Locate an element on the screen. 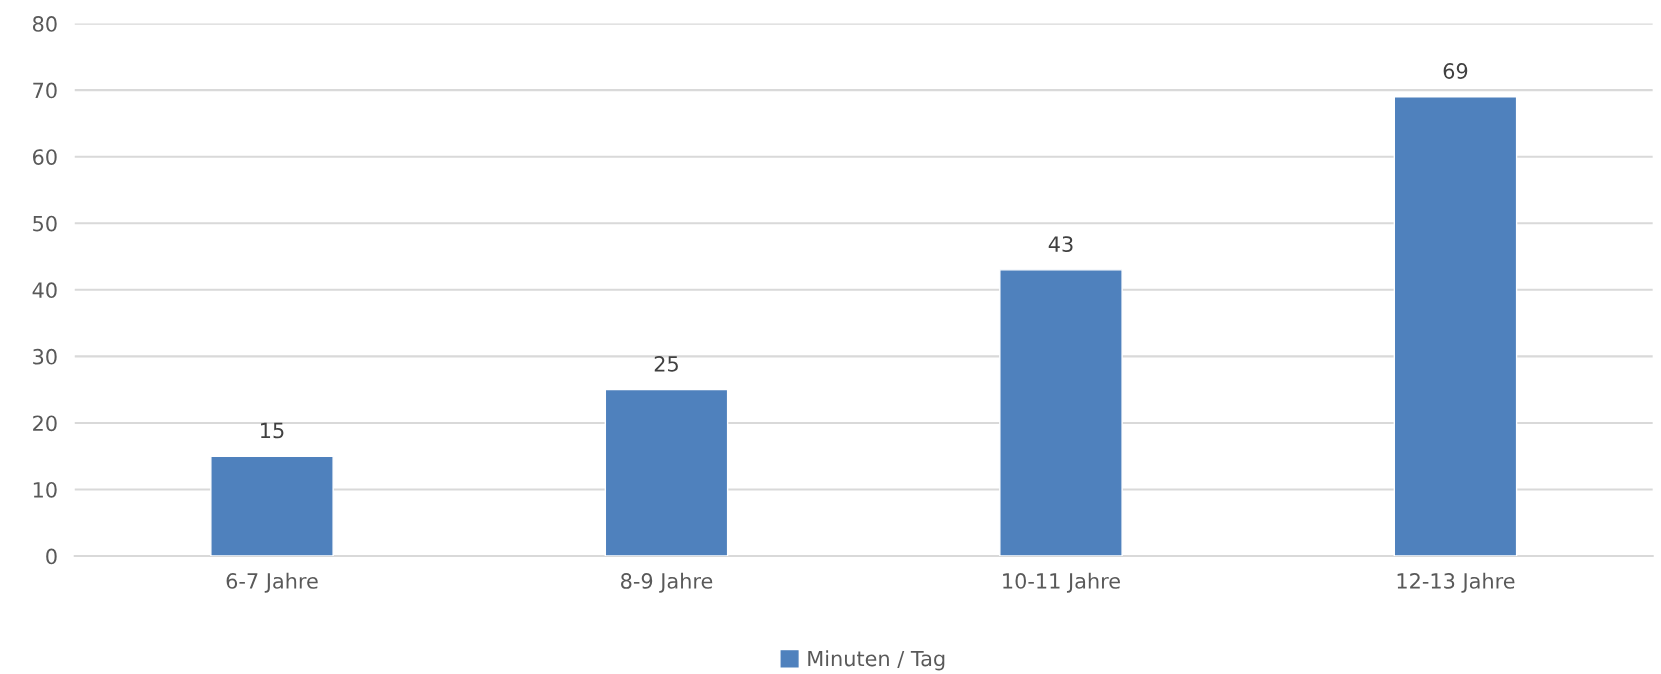 The width and height of the screenshot is (1661, 674). y-tick-label: 0 is located at coordinates (51, 556).